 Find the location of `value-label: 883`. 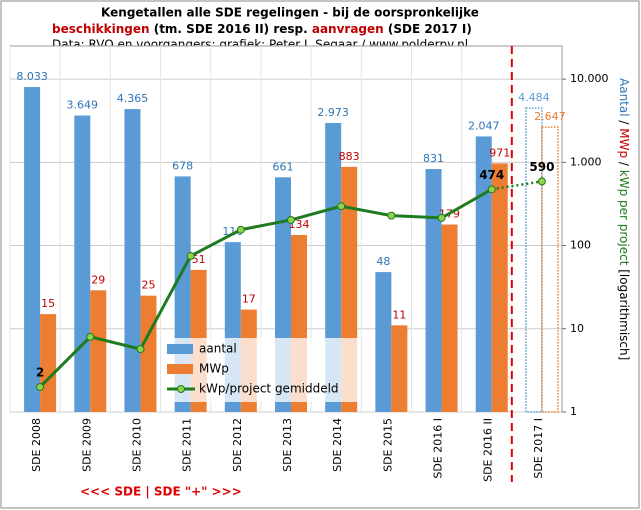

value-label: 883 is located at coordinates (349, 156).